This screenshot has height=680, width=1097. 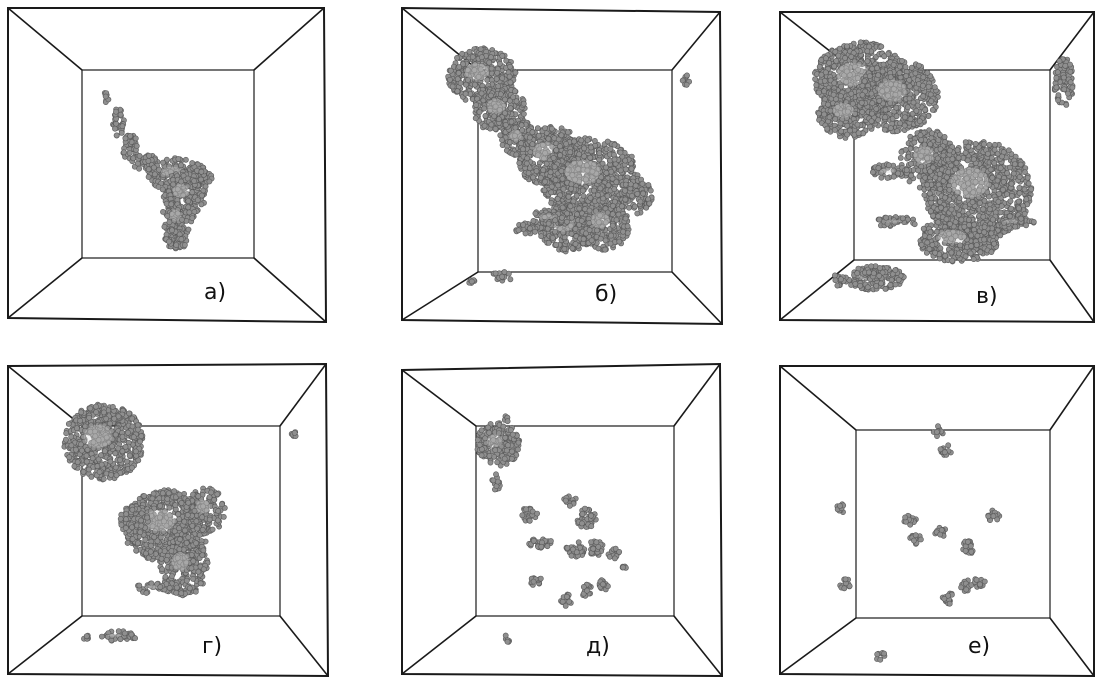 I want to click on simulation-box-b, so click(x=562, y=166).